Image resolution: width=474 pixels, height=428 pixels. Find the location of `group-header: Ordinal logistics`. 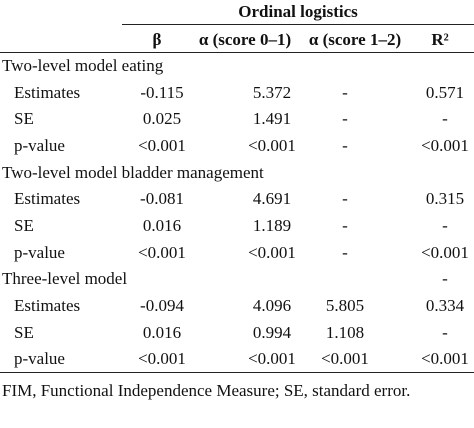

group-header: Ordinal logistics is located at coordinates (298, 11).